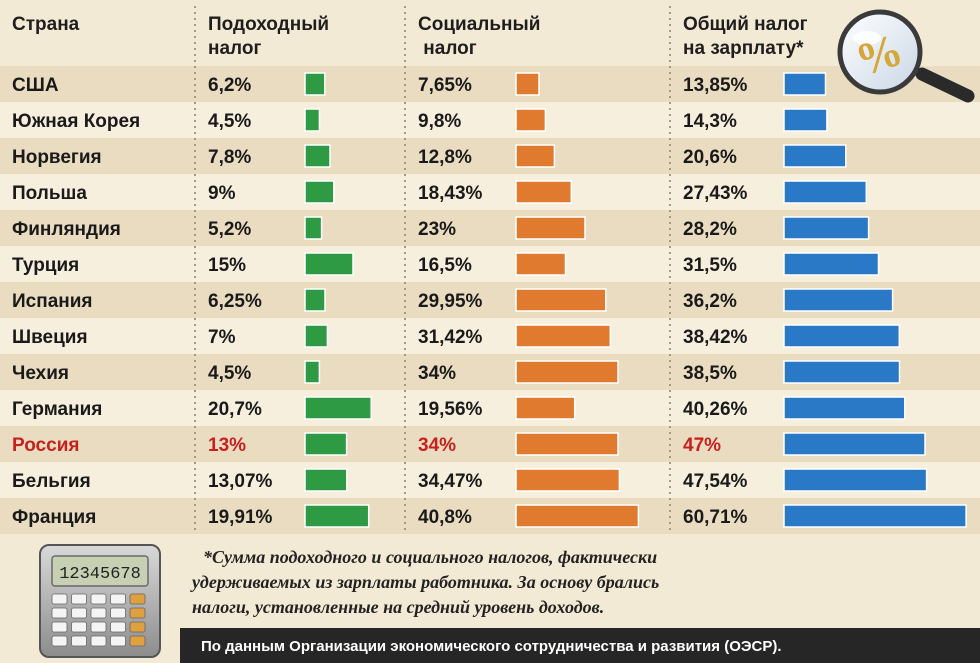 The height and width of the screenshot is (663, 980). What do you see at coordinates (450, 193) in the screenshot?
I see `social-value-label: 18,43%` at bounding box center [450, 193].